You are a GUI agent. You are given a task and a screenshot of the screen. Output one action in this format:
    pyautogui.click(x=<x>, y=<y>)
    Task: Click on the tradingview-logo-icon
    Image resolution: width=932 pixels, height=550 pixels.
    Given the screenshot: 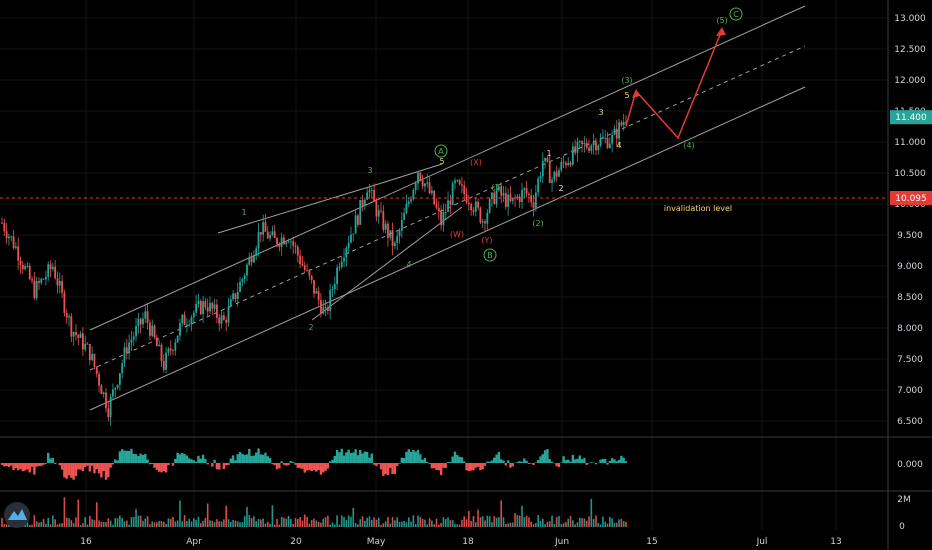 What is the action you would take?
    pyautogui.click(x=17, y=515)
    